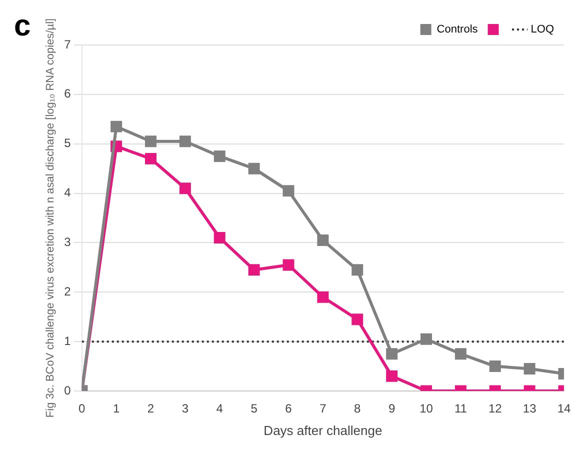 The width and height of the screenshot is (582, 451). Describe the element at coordinates (564, 409) in the screenshot. I see `x-tick-label: 14` at that location.